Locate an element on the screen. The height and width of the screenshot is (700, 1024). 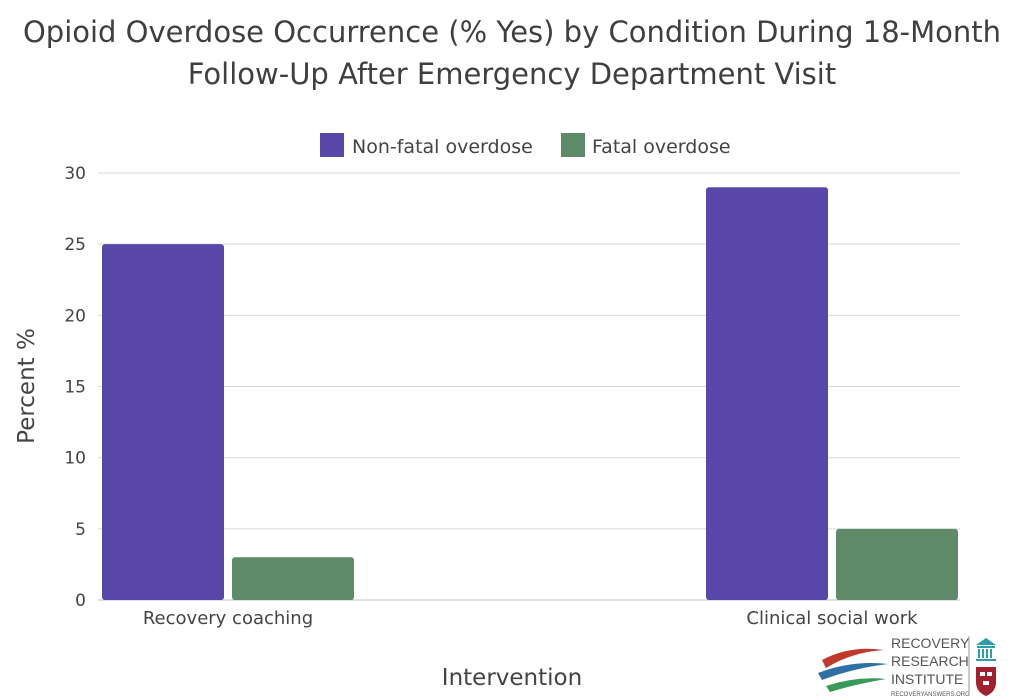
legend: Non-fatal overdose Fatal overdose is located at coordinates (525, 145).